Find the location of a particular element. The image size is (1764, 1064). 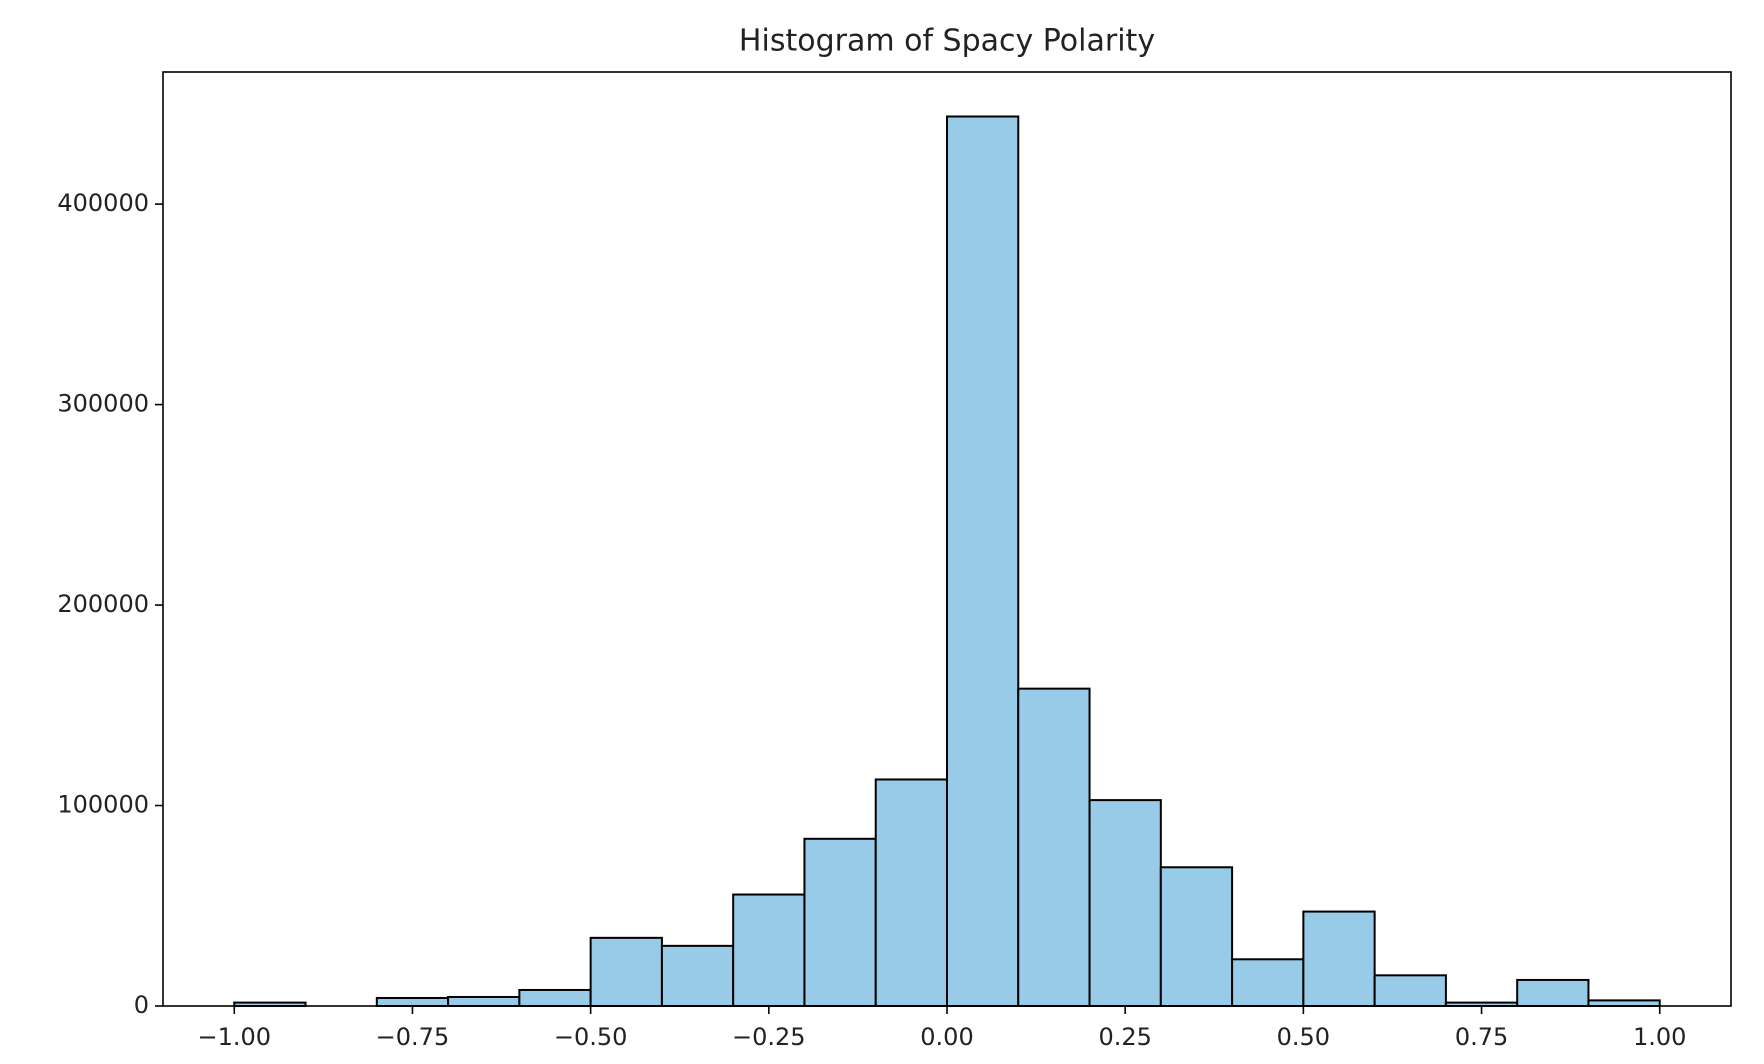

x-tick-label: 0.25 is located at coordinates (1124, 1037).